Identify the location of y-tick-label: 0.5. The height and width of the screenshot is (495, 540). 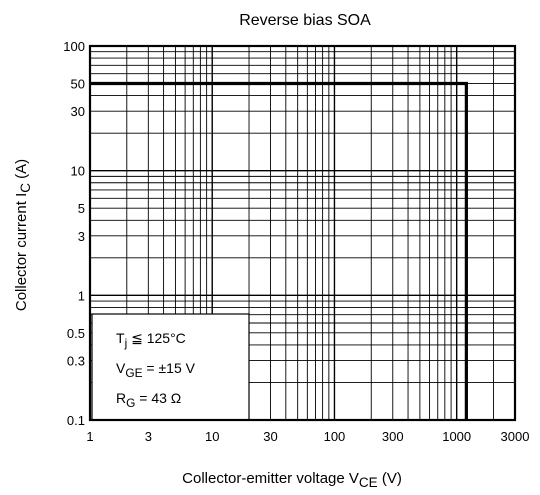
(76, 333).